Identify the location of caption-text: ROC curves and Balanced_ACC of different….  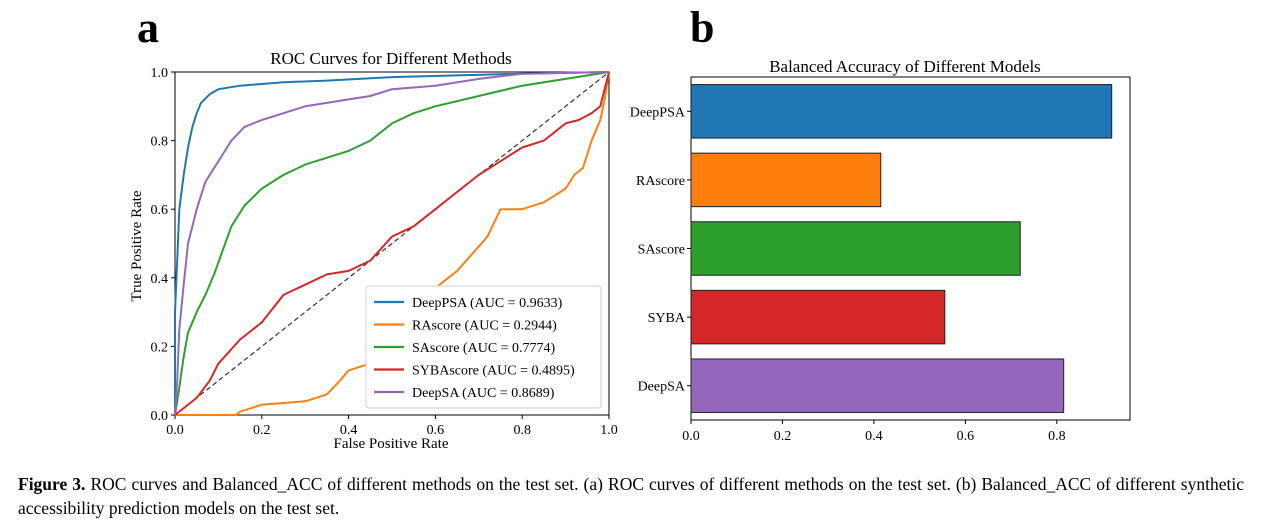
(631, 496).